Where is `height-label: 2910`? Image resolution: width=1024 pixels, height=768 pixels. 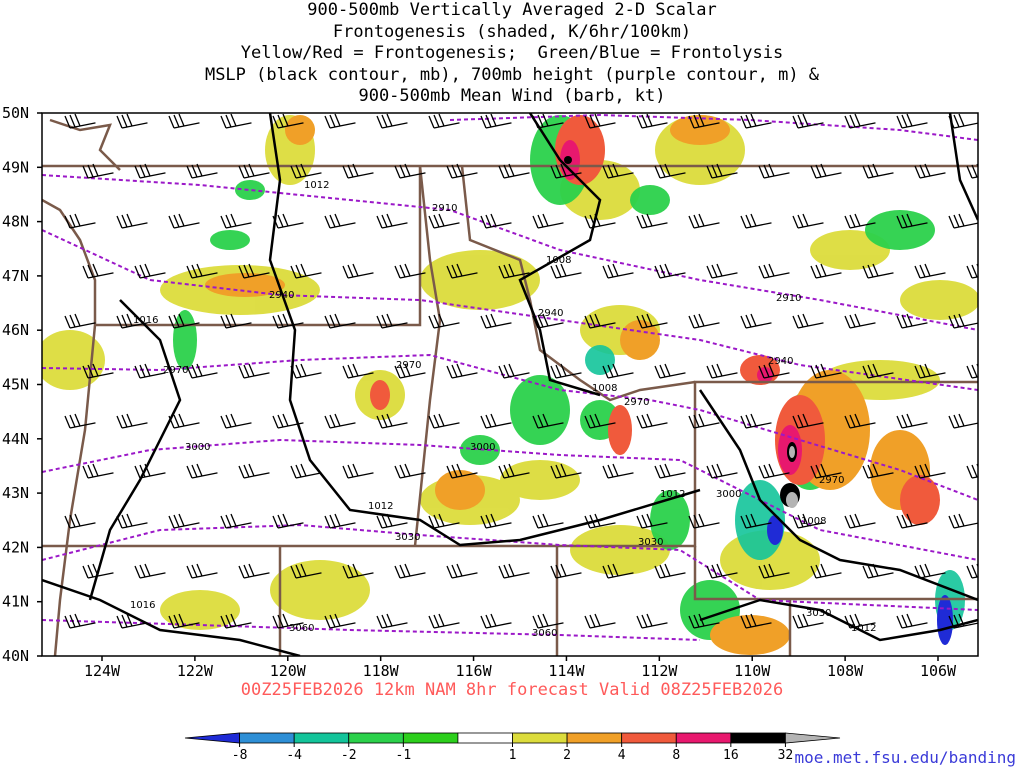 height-label: 2910 is located at coordinates (788, 298).